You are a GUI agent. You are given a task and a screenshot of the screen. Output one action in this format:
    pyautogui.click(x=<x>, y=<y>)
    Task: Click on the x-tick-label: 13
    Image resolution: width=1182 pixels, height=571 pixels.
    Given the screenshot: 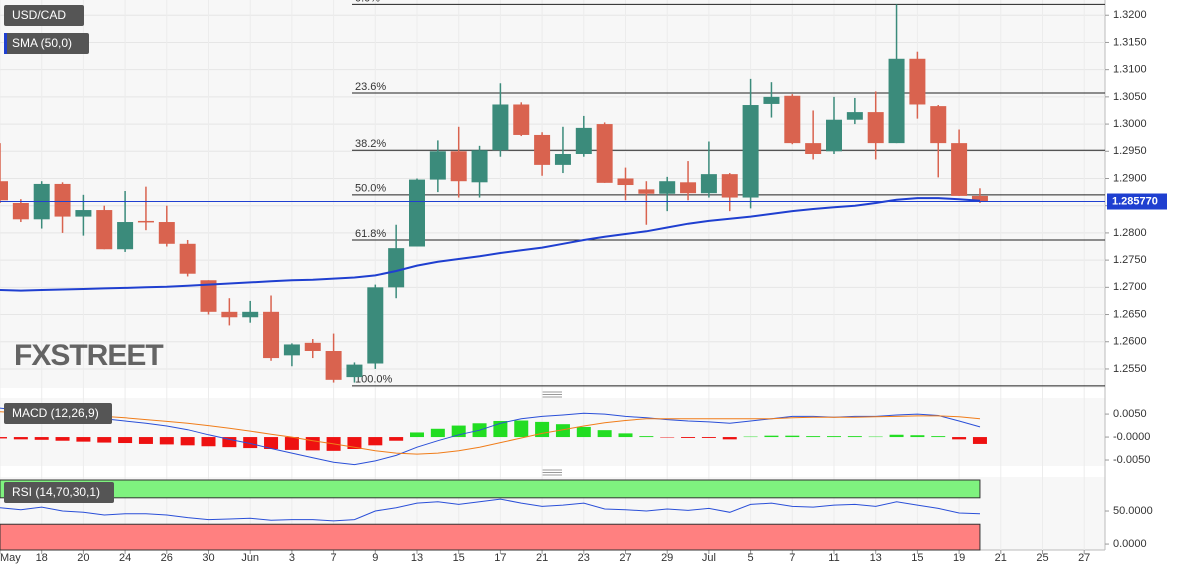 What is the action you would take?
    pyautogui.click(x=876, y=558)
    